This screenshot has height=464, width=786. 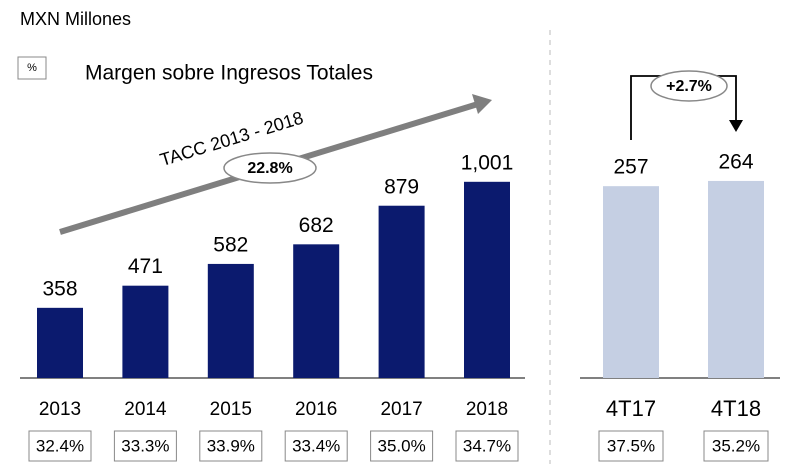 I want to click on value-label: 879, so click(x=401, y=186).